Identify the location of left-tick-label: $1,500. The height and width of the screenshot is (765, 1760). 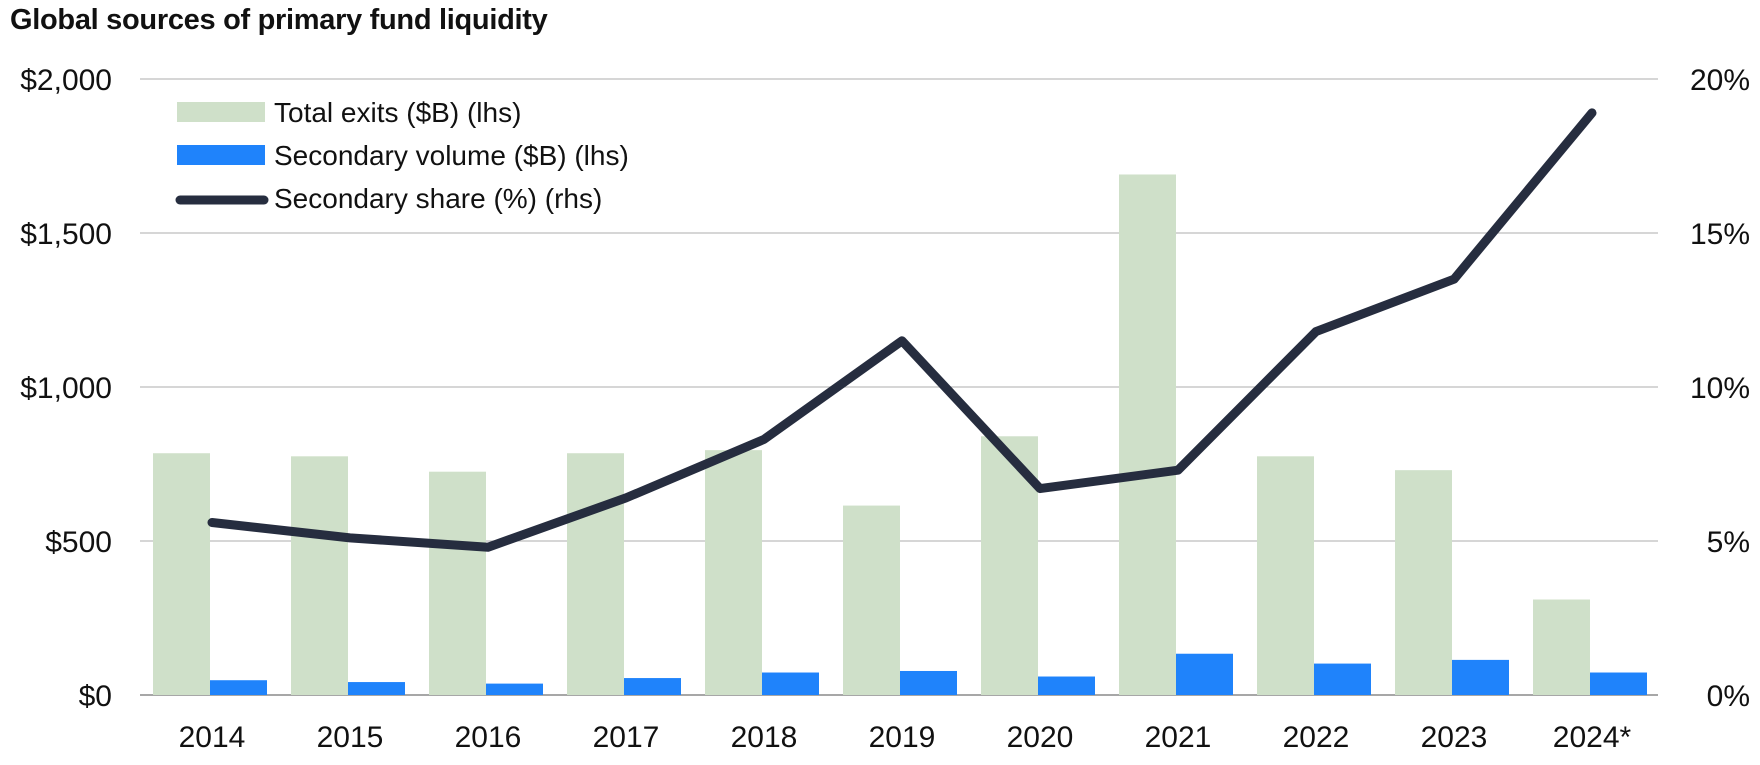
(66, 234).